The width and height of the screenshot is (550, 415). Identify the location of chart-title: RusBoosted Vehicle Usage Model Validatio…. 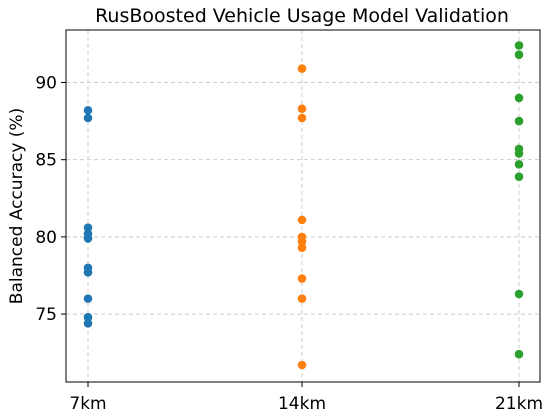
(302, 16).